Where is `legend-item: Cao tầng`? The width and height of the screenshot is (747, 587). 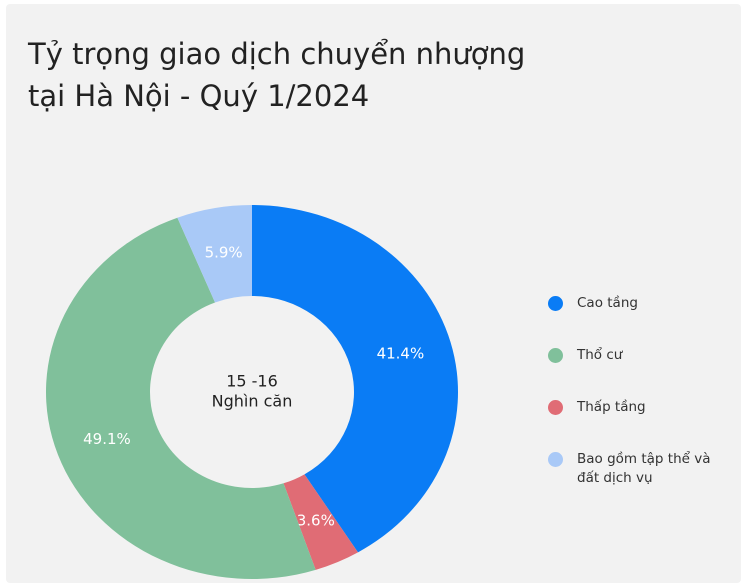 legend-item: Cao tầng is located at coordinates (643, 303).